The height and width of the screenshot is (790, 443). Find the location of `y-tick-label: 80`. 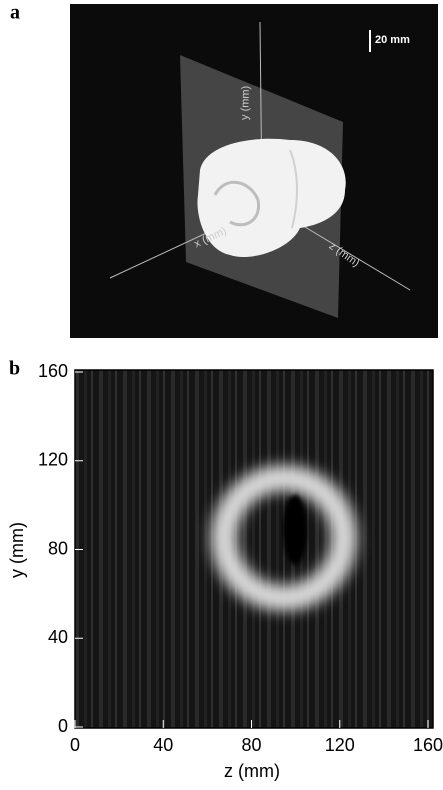

y-tick-label: 80 is located at coordinates (58, 548).